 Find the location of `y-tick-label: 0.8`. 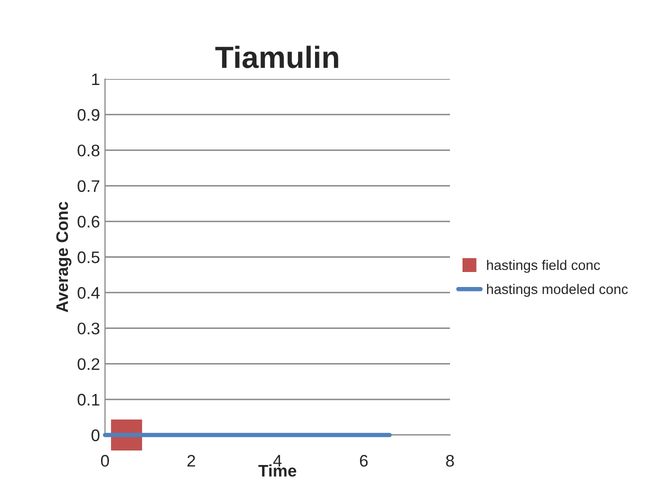

y-tick-label: 0.8 is located at coordinates (89, 150).